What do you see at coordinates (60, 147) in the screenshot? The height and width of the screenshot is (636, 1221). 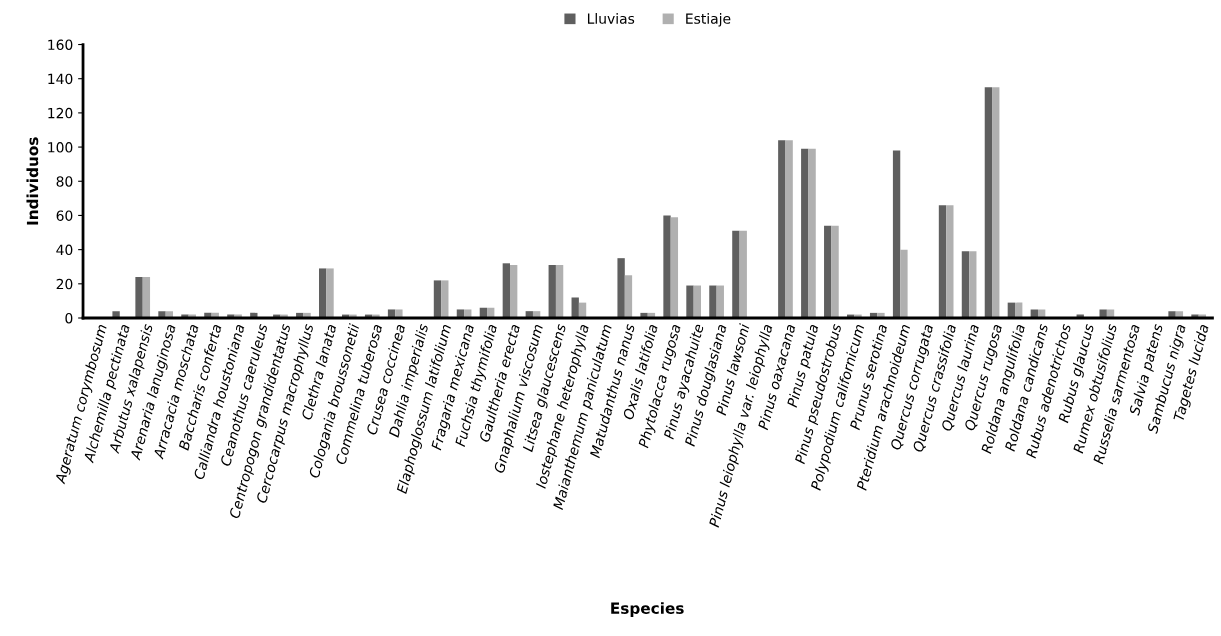 I see `y-tick-label: 100` at bounding box center [60, 147].